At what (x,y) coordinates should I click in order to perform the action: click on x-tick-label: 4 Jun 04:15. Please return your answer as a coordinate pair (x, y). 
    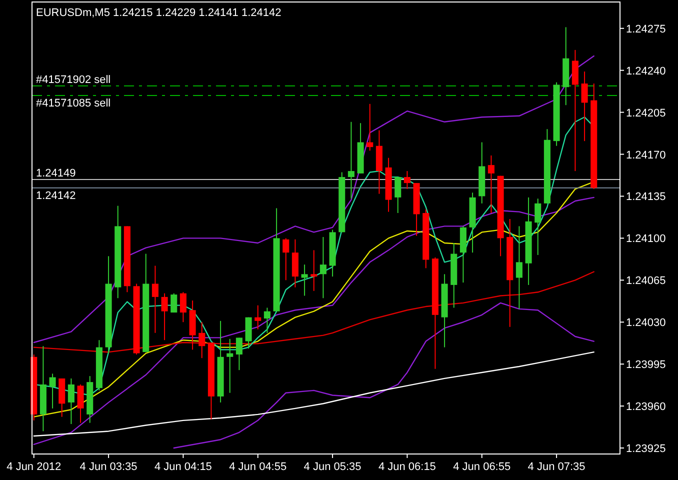
    Looking at the image, I should click on (183, 467).